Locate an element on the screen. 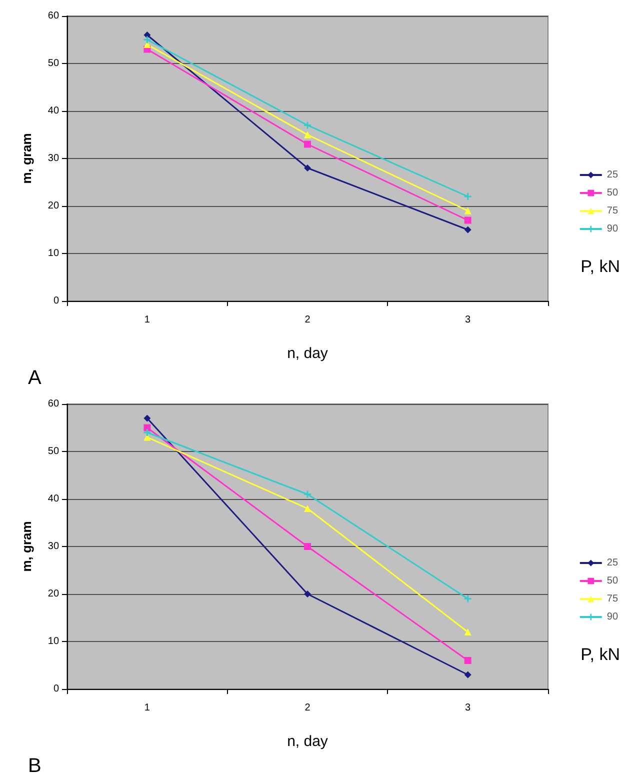  text: B is located at coordinates (35, 766).